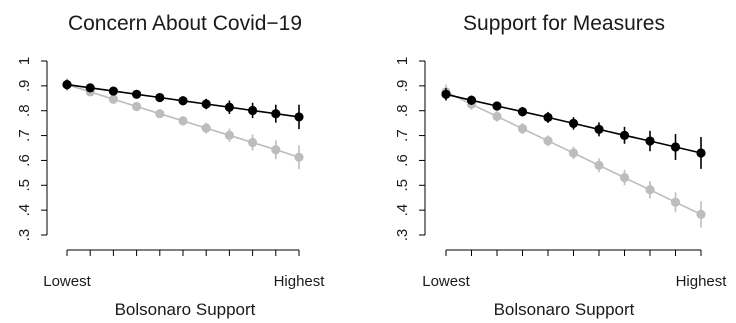 This screenshot has height=323, width=736. I want to click on series-gray, so click(183, 124).